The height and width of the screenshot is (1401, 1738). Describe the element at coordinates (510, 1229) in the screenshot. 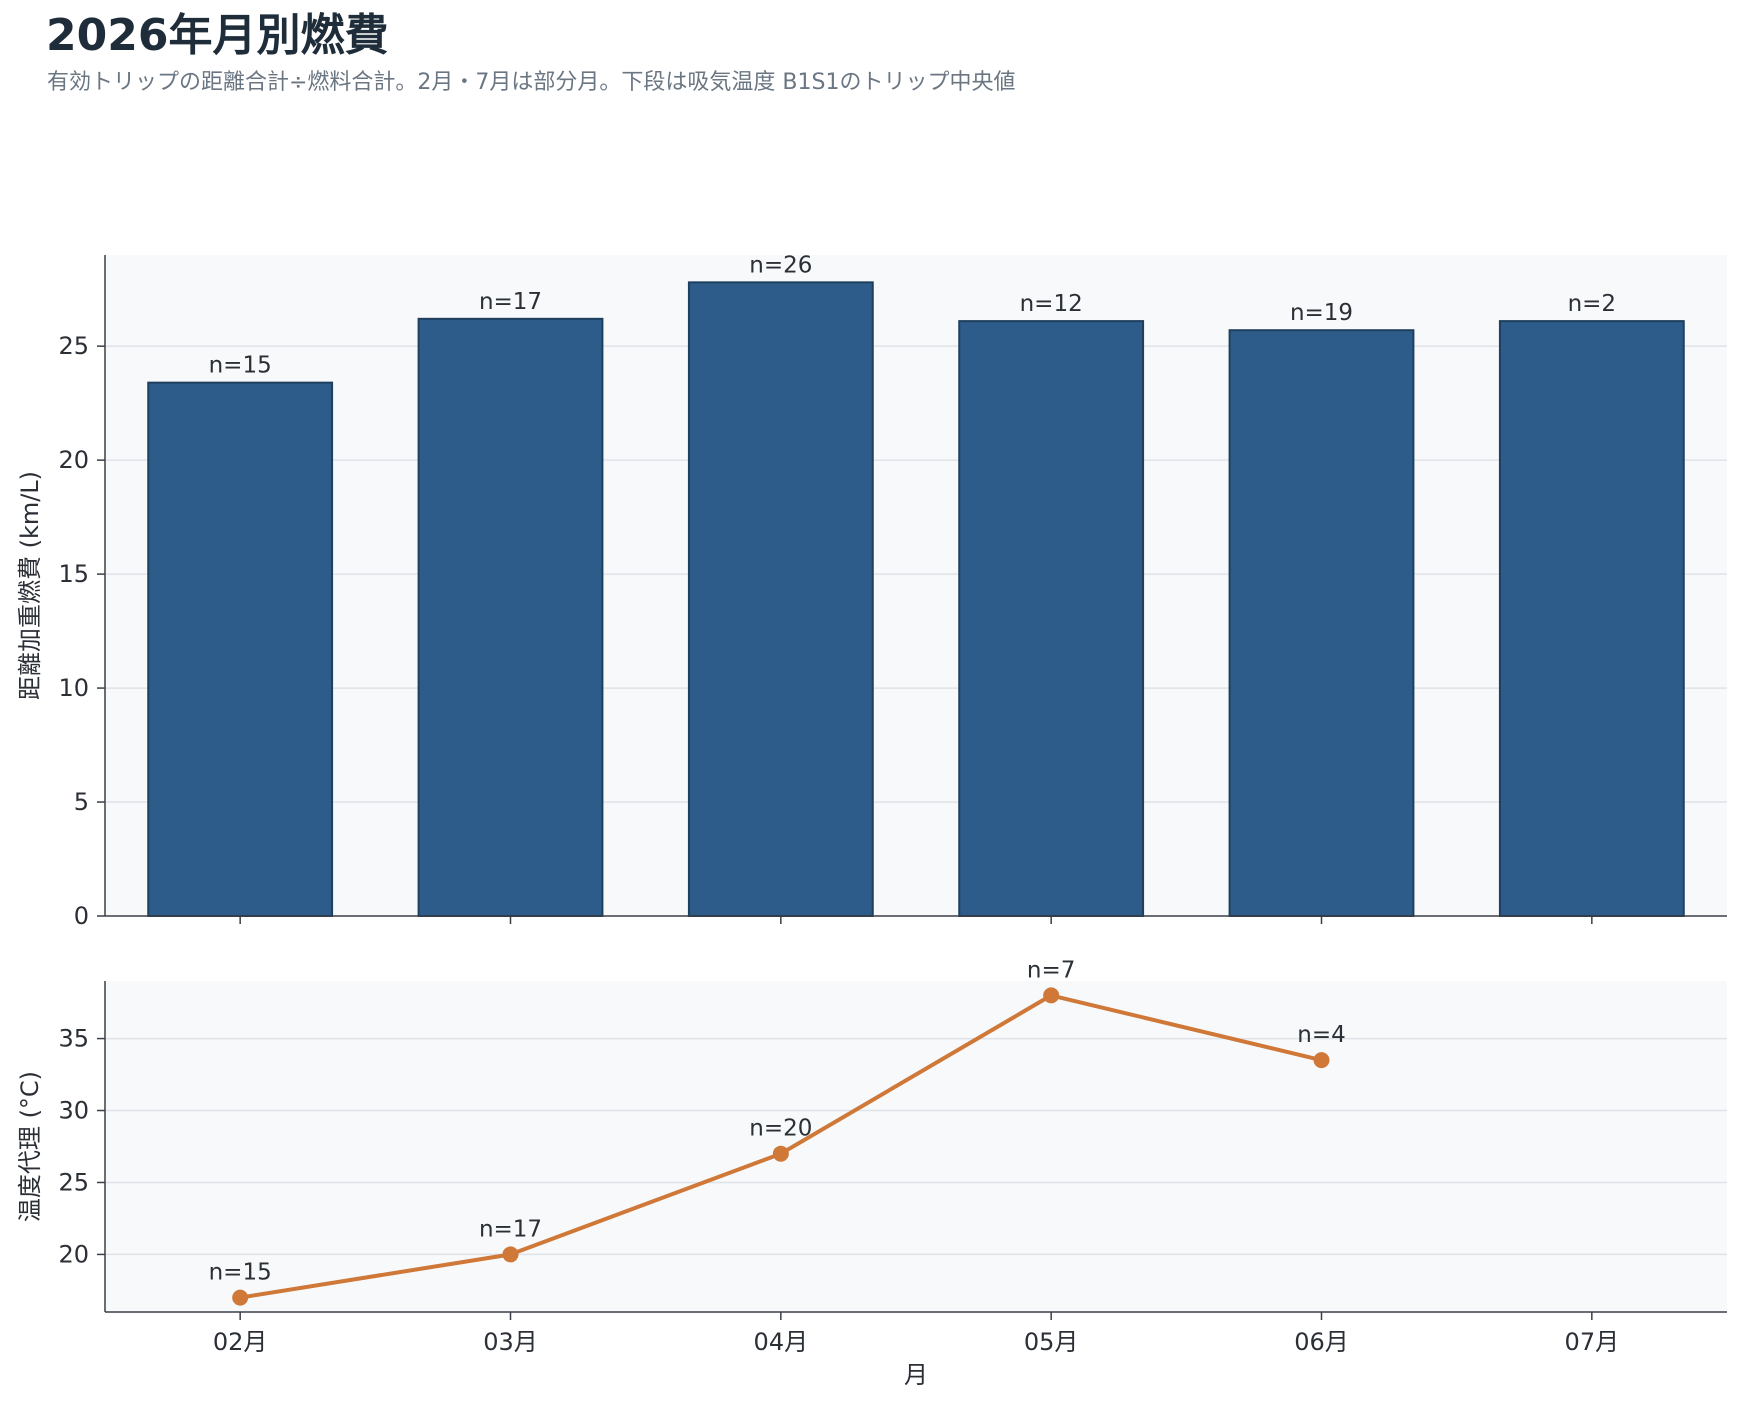

I see `point-count-label: n=17` at that location.